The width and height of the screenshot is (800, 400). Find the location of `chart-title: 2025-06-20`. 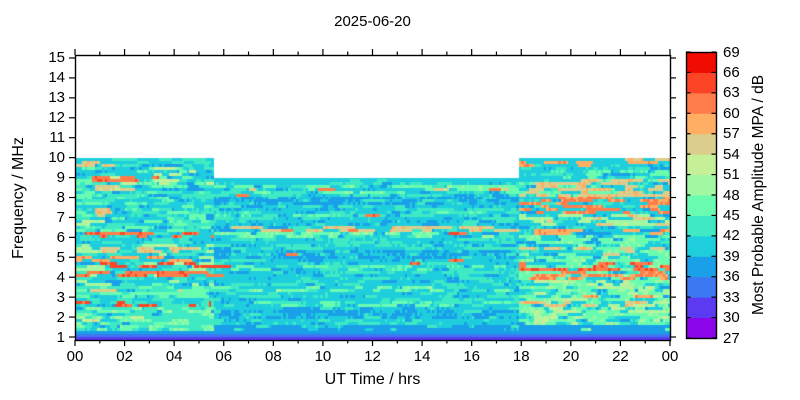

chart-title: 2025-06-20 is located at coordinates (372, 21).